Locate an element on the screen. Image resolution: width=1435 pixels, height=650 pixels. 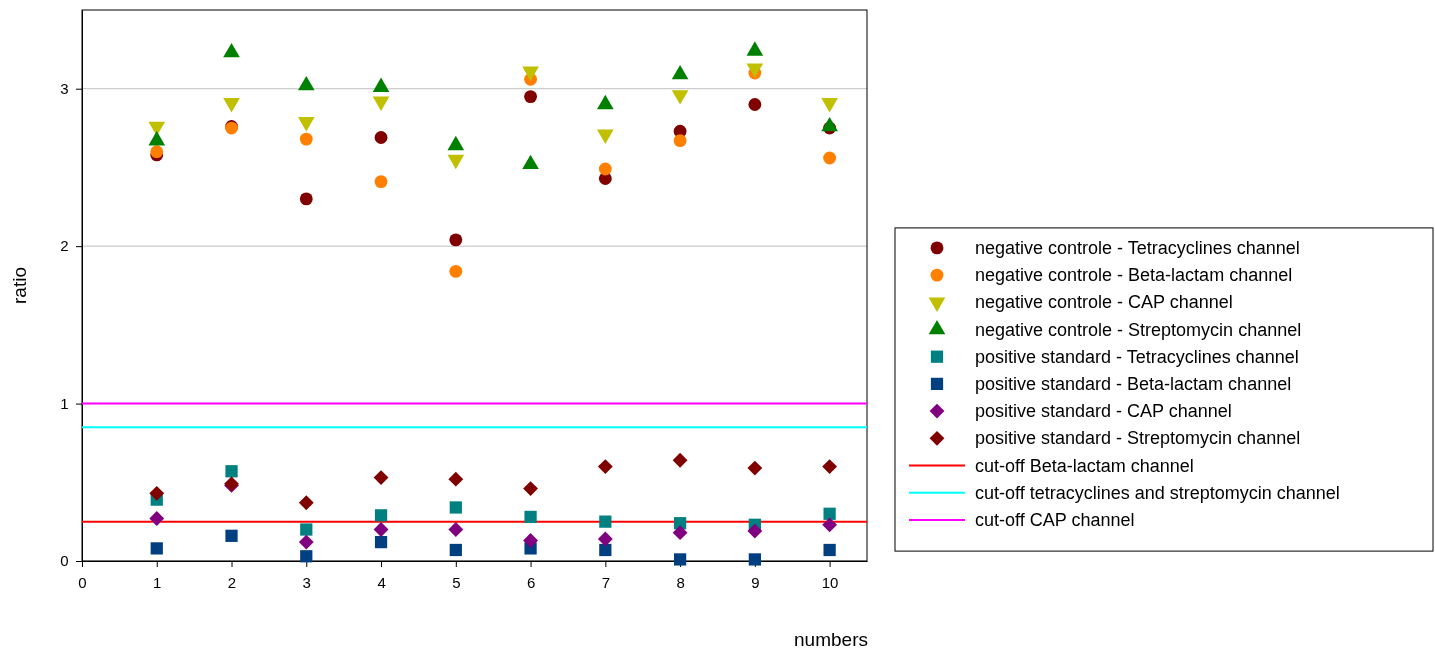
x-axis-title: numbers is located at coordinates (831, 639).